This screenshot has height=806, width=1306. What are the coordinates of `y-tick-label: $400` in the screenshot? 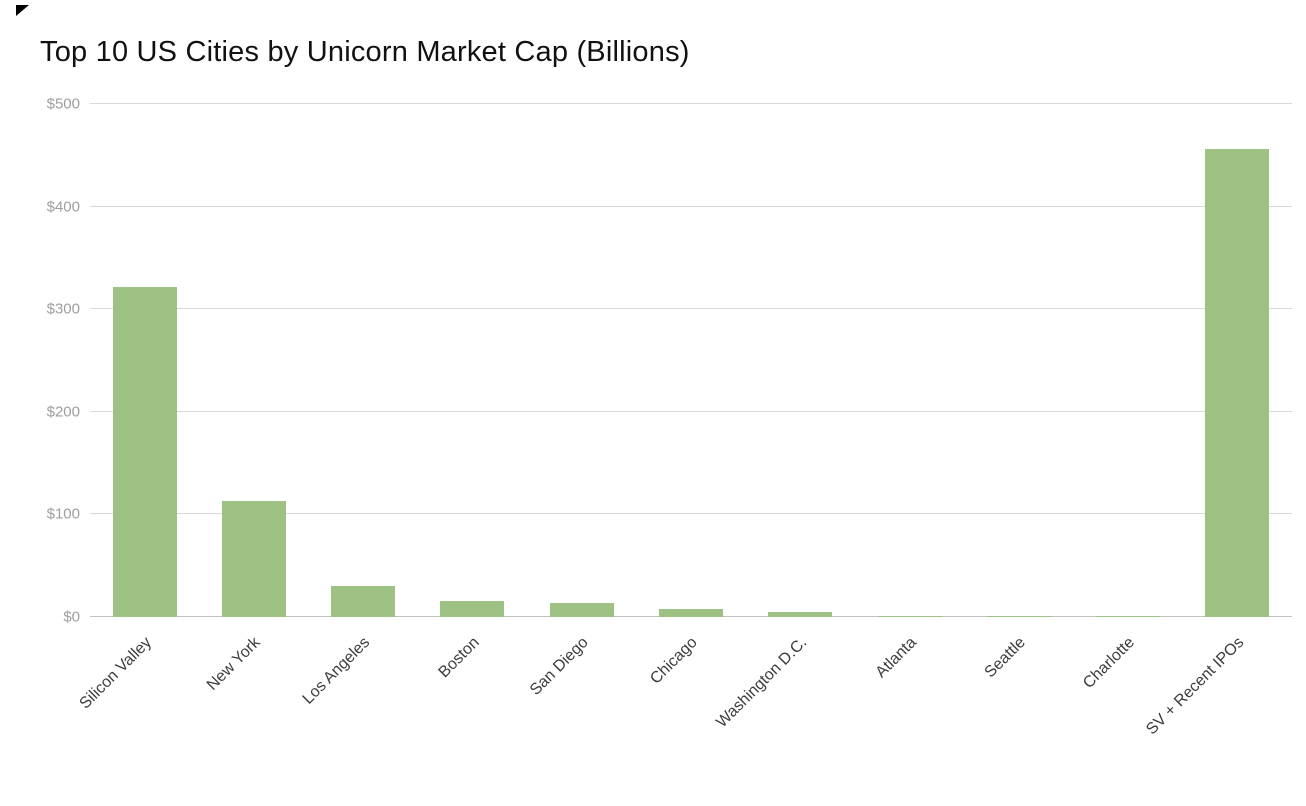 It's located at (63, 207).